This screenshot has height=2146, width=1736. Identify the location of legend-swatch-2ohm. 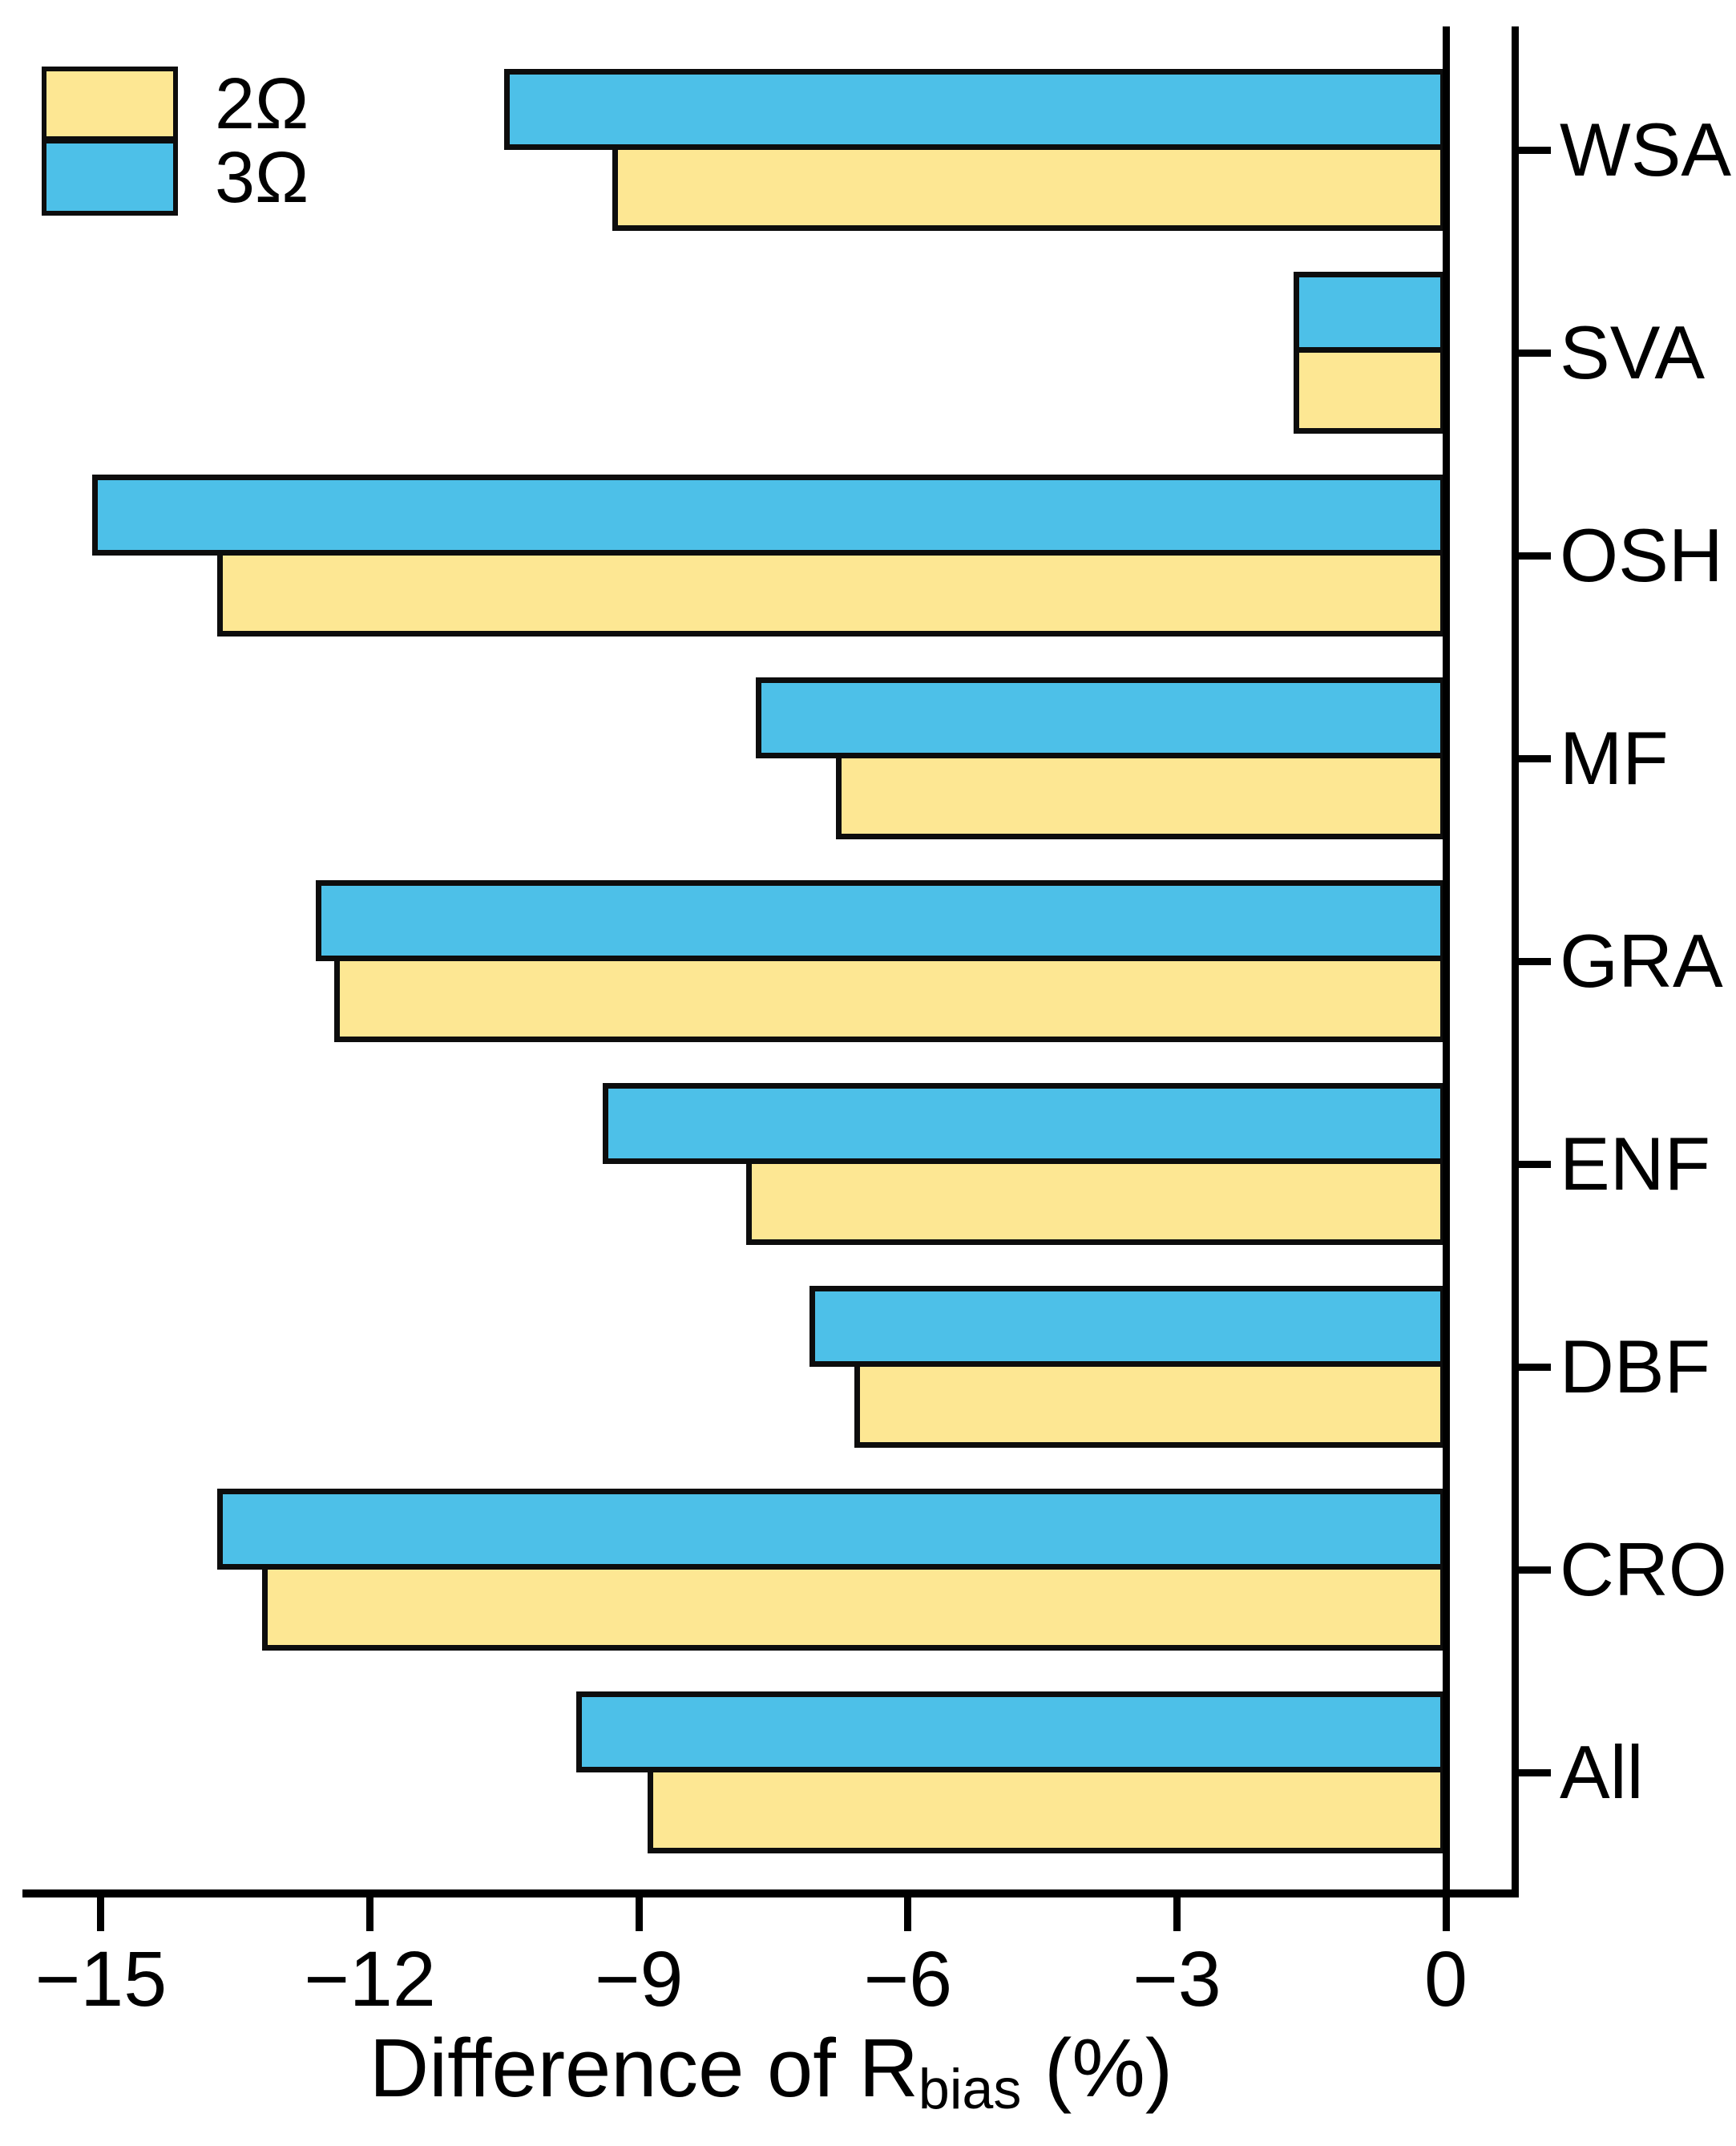
(110, 104).